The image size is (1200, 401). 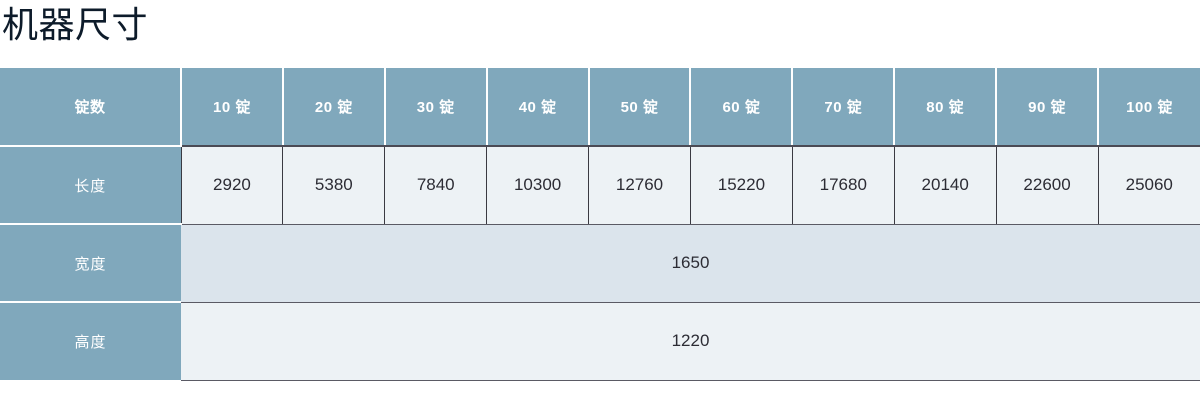 I want to click on table-cell-length-30: 7840, so click(x=435, y=185).